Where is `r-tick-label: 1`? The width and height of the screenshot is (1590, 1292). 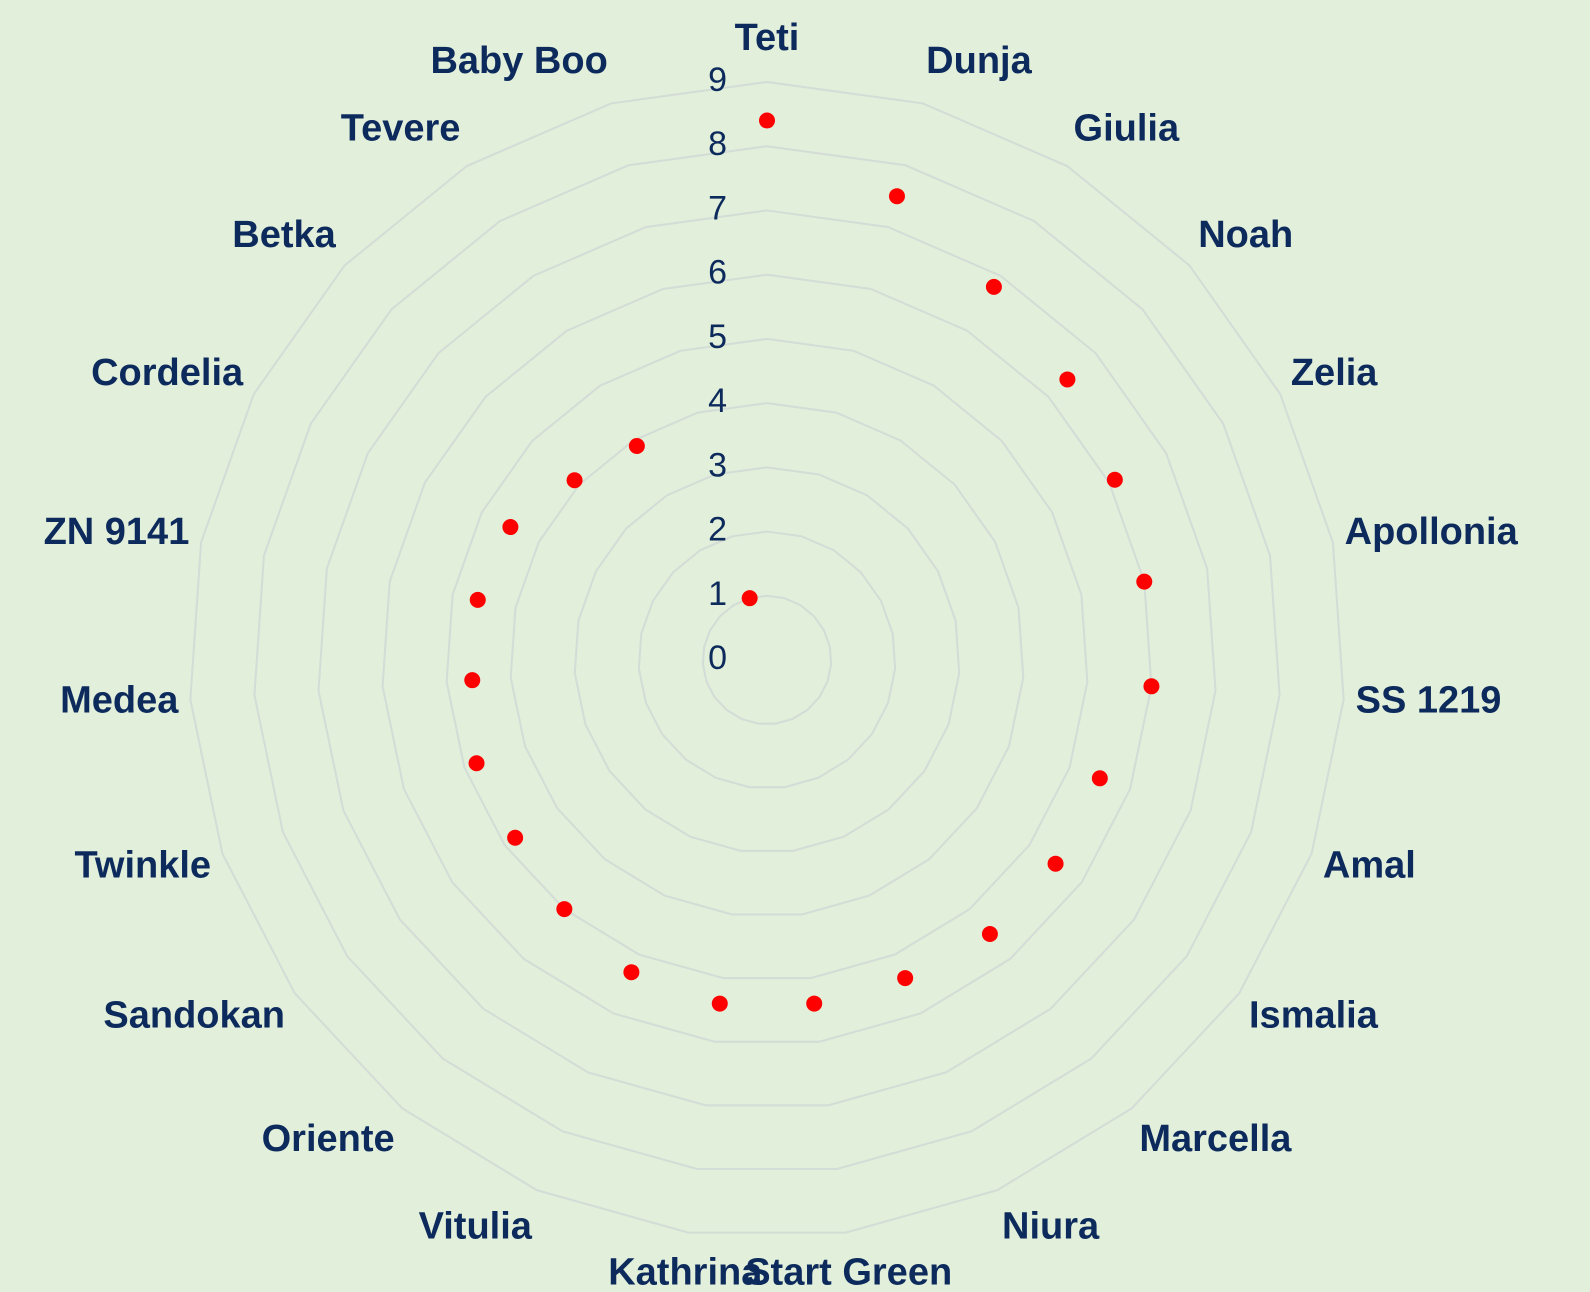 r-tick-label: 1 is located at coordinates (717, 594).